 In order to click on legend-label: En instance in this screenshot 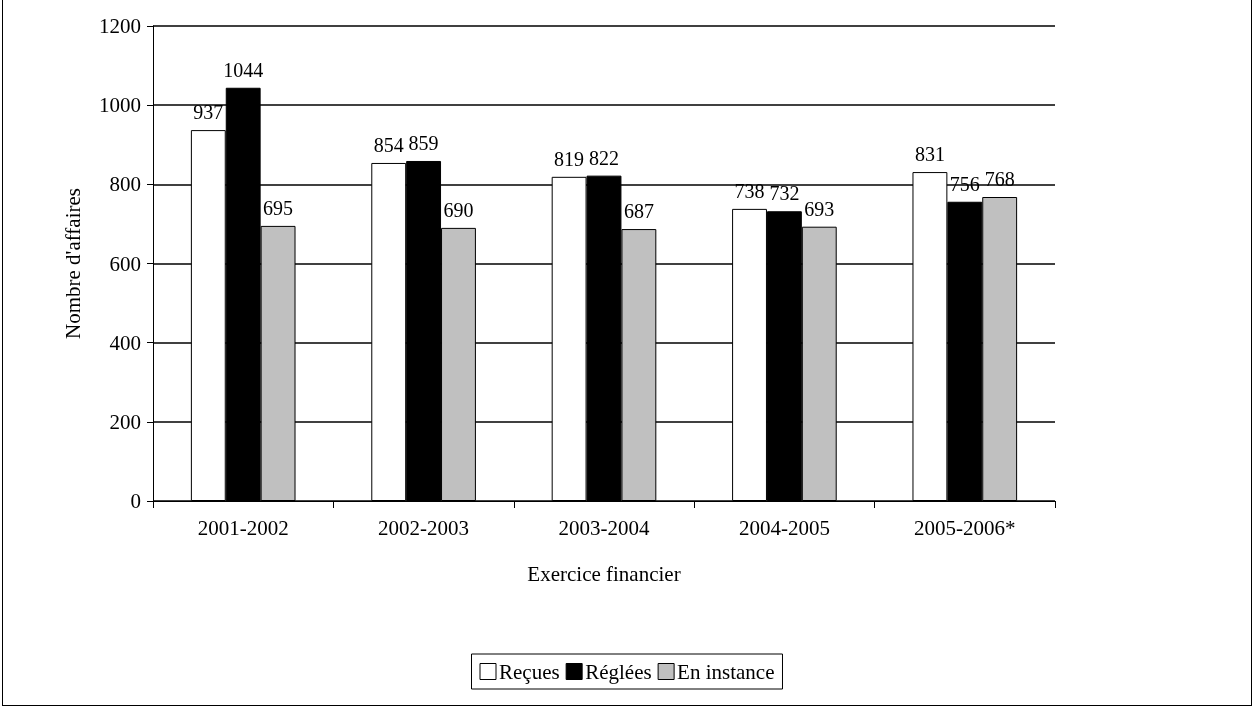, I will do `click(726, 671)`.